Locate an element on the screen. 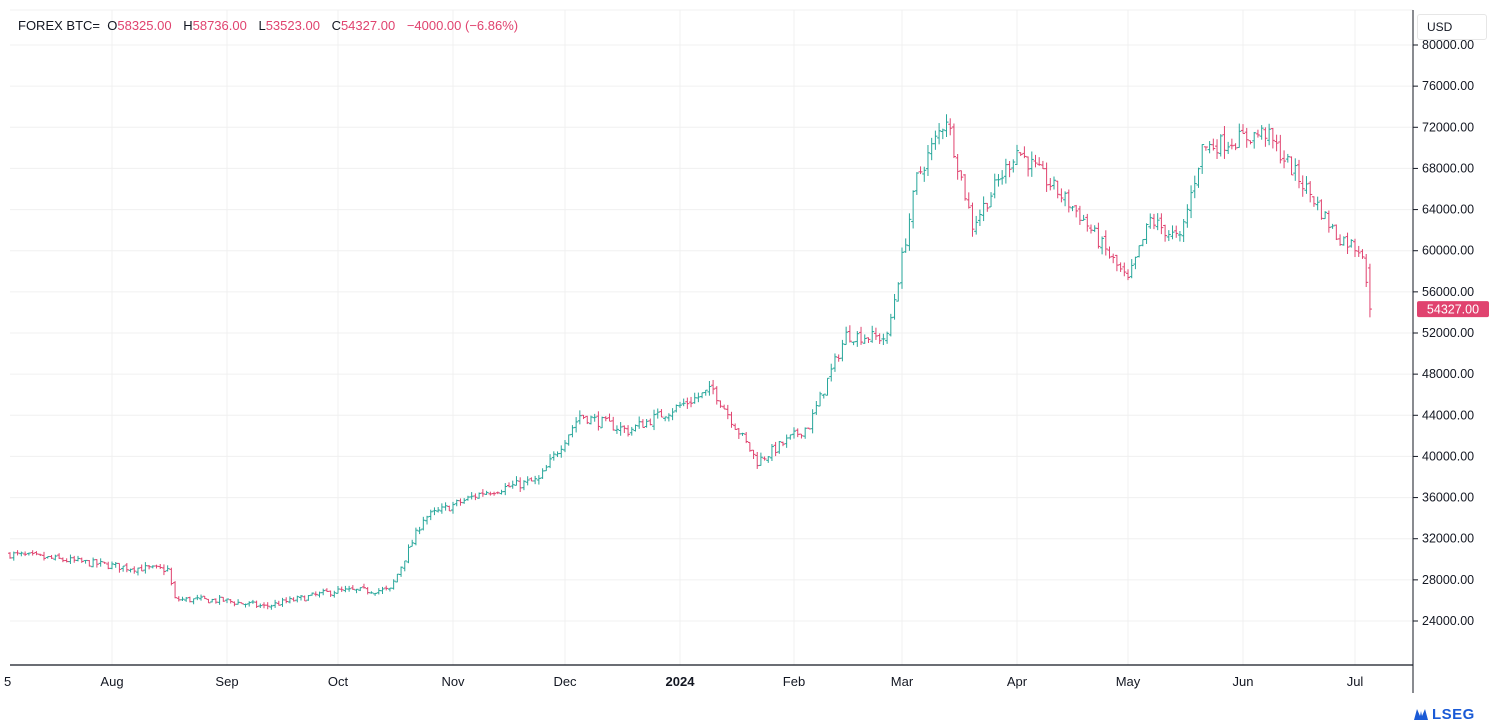  time-axis-label: Apr is located at coordinates (1017, 681).